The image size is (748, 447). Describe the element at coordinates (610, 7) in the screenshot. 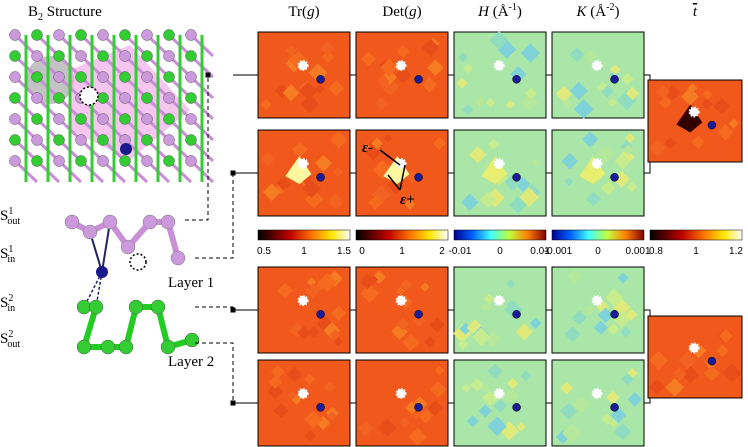

I see `header-part: -2` at that location.